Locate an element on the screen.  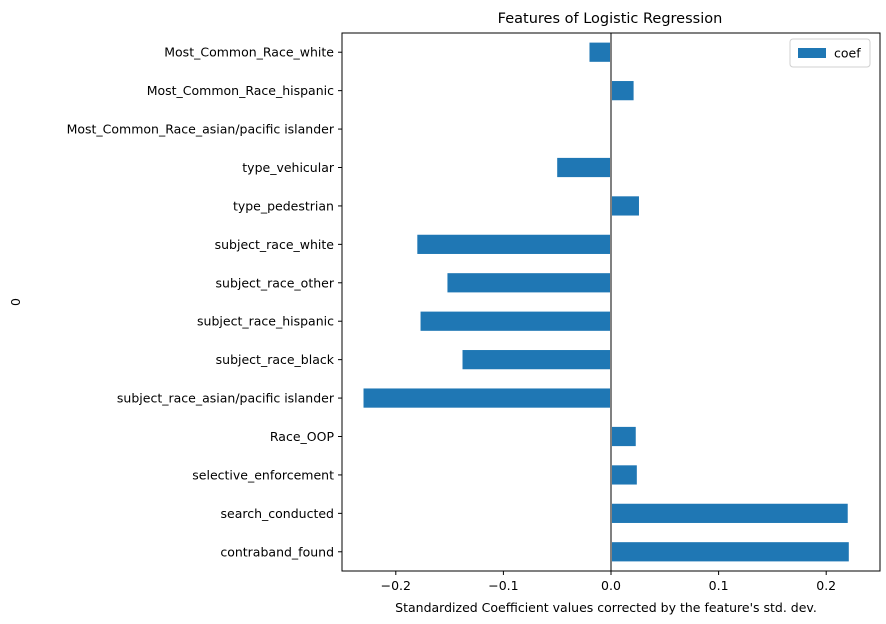
y-tick-label-5: subject_race_white is located at coordinates (275, 244).